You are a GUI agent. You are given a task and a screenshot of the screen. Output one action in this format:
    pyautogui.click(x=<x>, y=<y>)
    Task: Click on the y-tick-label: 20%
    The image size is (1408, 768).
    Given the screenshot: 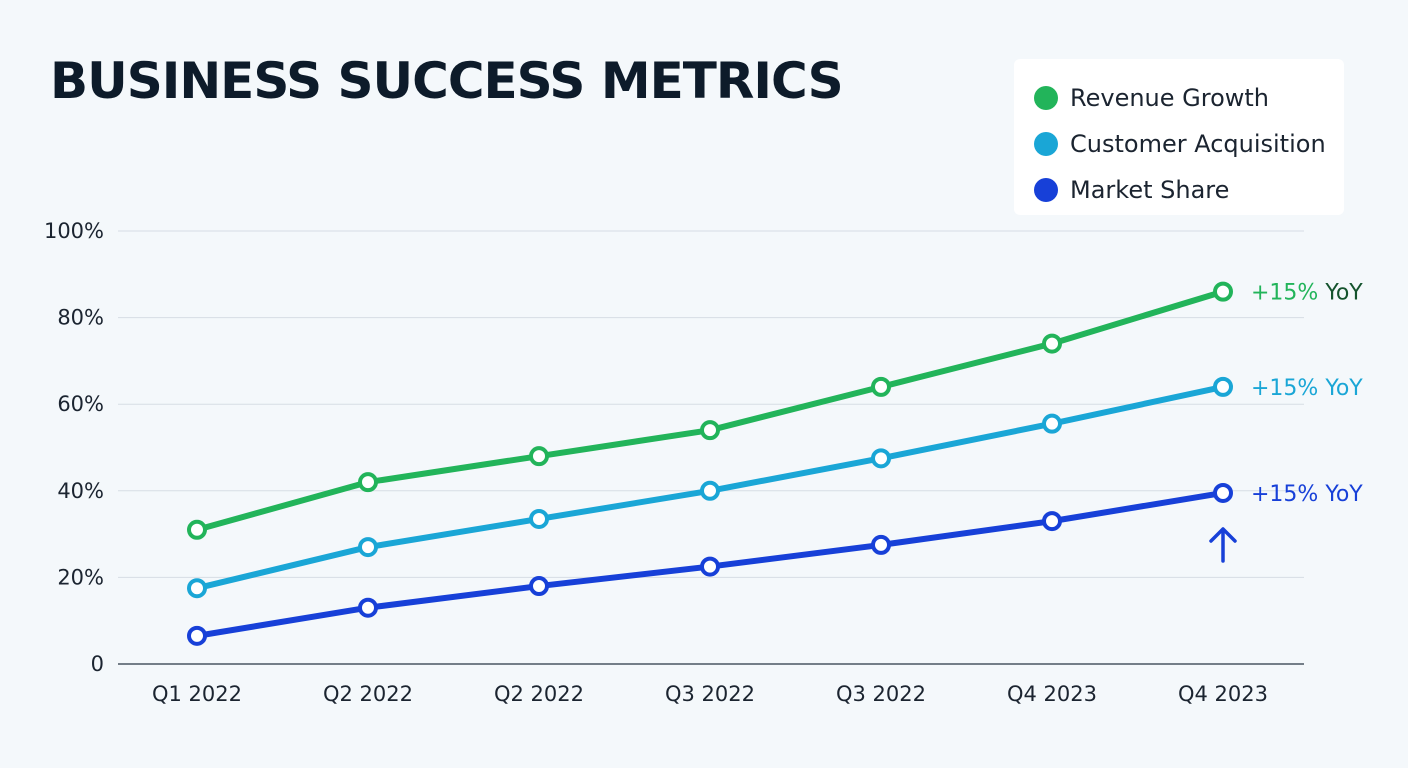 What is the action you would take?
    pyautogui.click(x=80, y=577)
    